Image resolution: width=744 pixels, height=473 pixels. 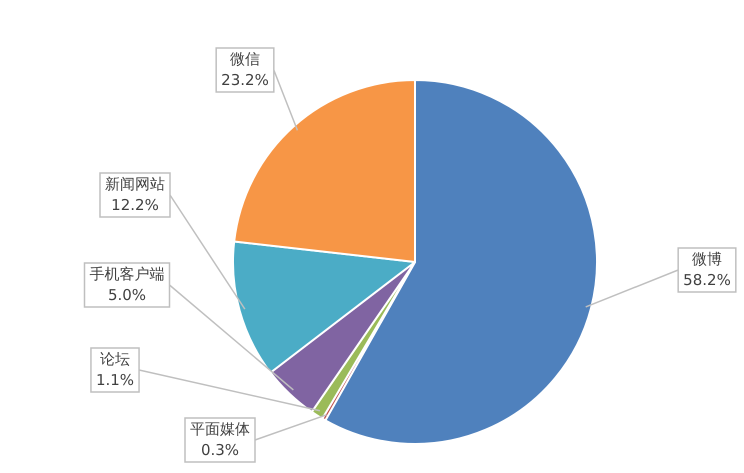 What do you see at coordinates (220, 429) in the screenshot?
I see `slice-label: 平面媒体` at bounding box center [220, 429].